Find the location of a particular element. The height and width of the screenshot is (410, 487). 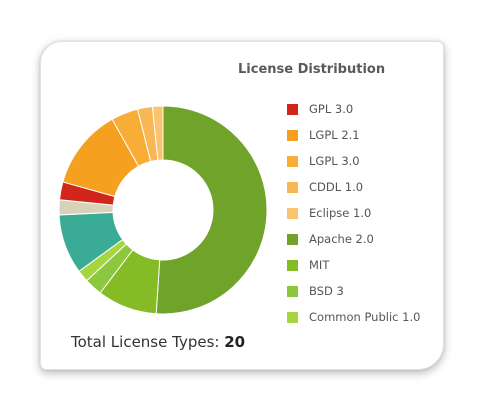

total-license-types: Total License Types: 20 is located at coordinates (158, 342).